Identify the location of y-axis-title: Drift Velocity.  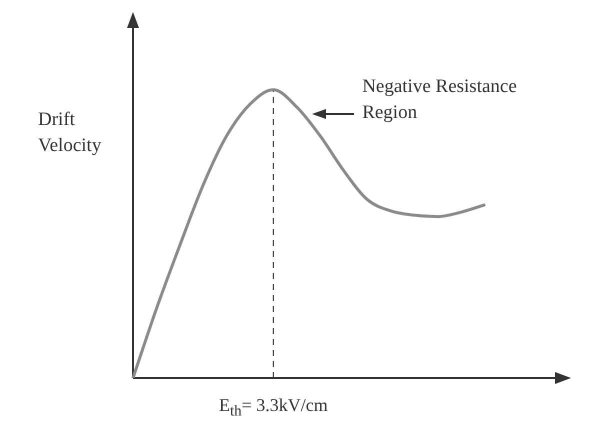
(70, 133).